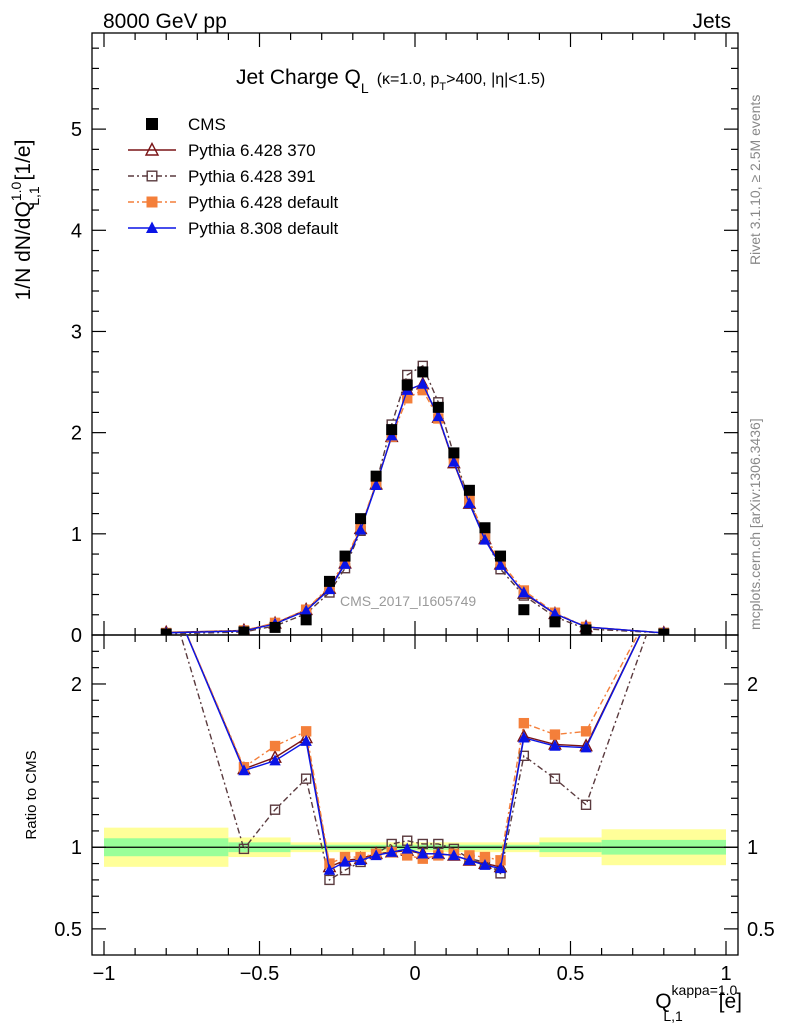 The image size is (786, 1024). I want to click on y-tick-label: 0, so click(76, 636).